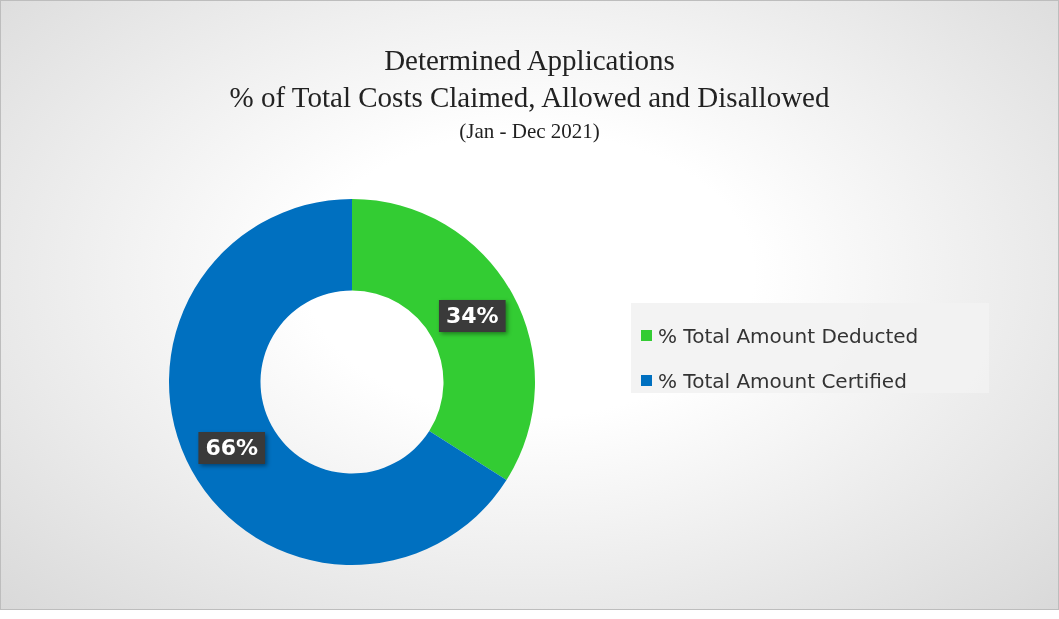 This screenshot has height=619, width=1059. I want to click on legend-label: % Total Amount Certified, so click(782, 380).